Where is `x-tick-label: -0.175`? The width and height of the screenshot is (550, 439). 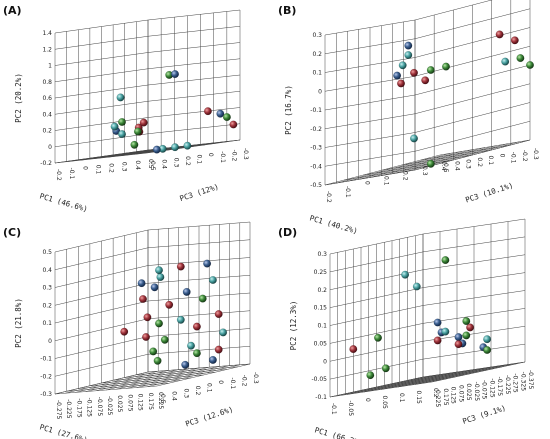 x-tick-label: -0.175 is located at coordinates (499, 387).